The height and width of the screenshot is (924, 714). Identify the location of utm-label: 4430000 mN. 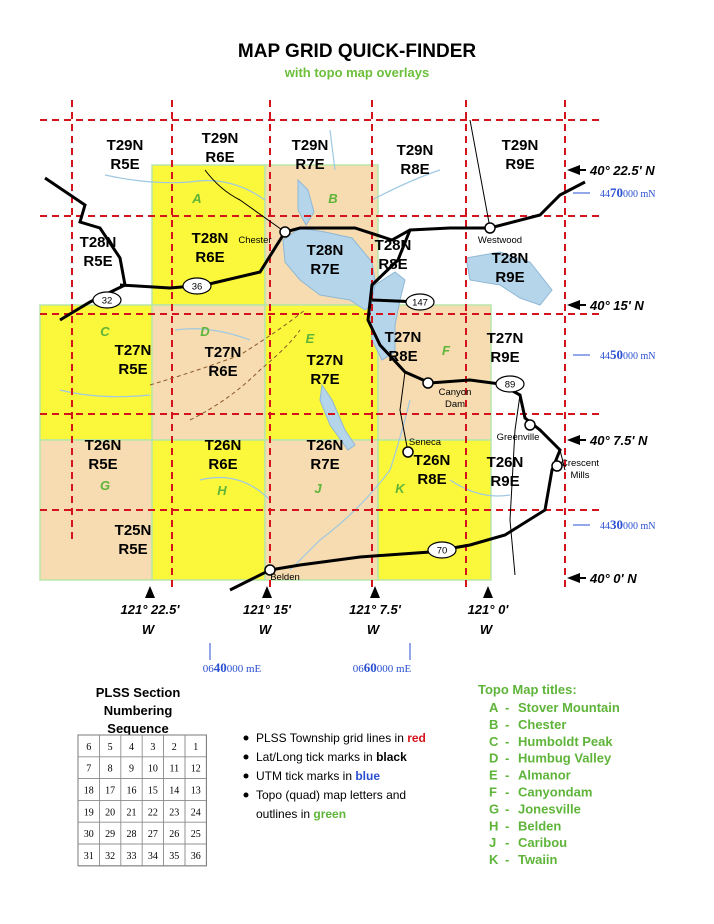
(628, 524).